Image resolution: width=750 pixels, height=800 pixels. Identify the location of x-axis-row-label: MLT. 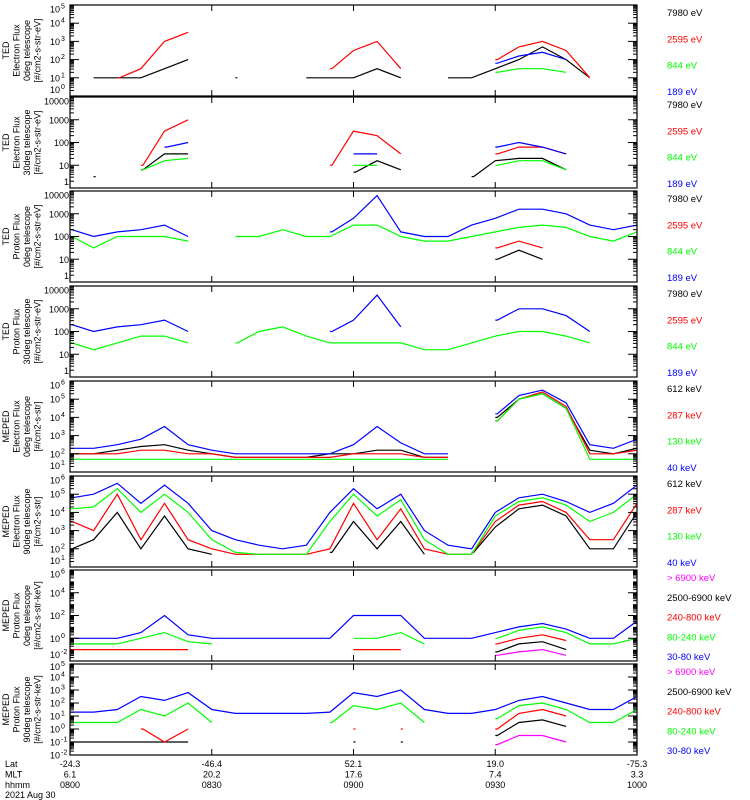
(14, 775).